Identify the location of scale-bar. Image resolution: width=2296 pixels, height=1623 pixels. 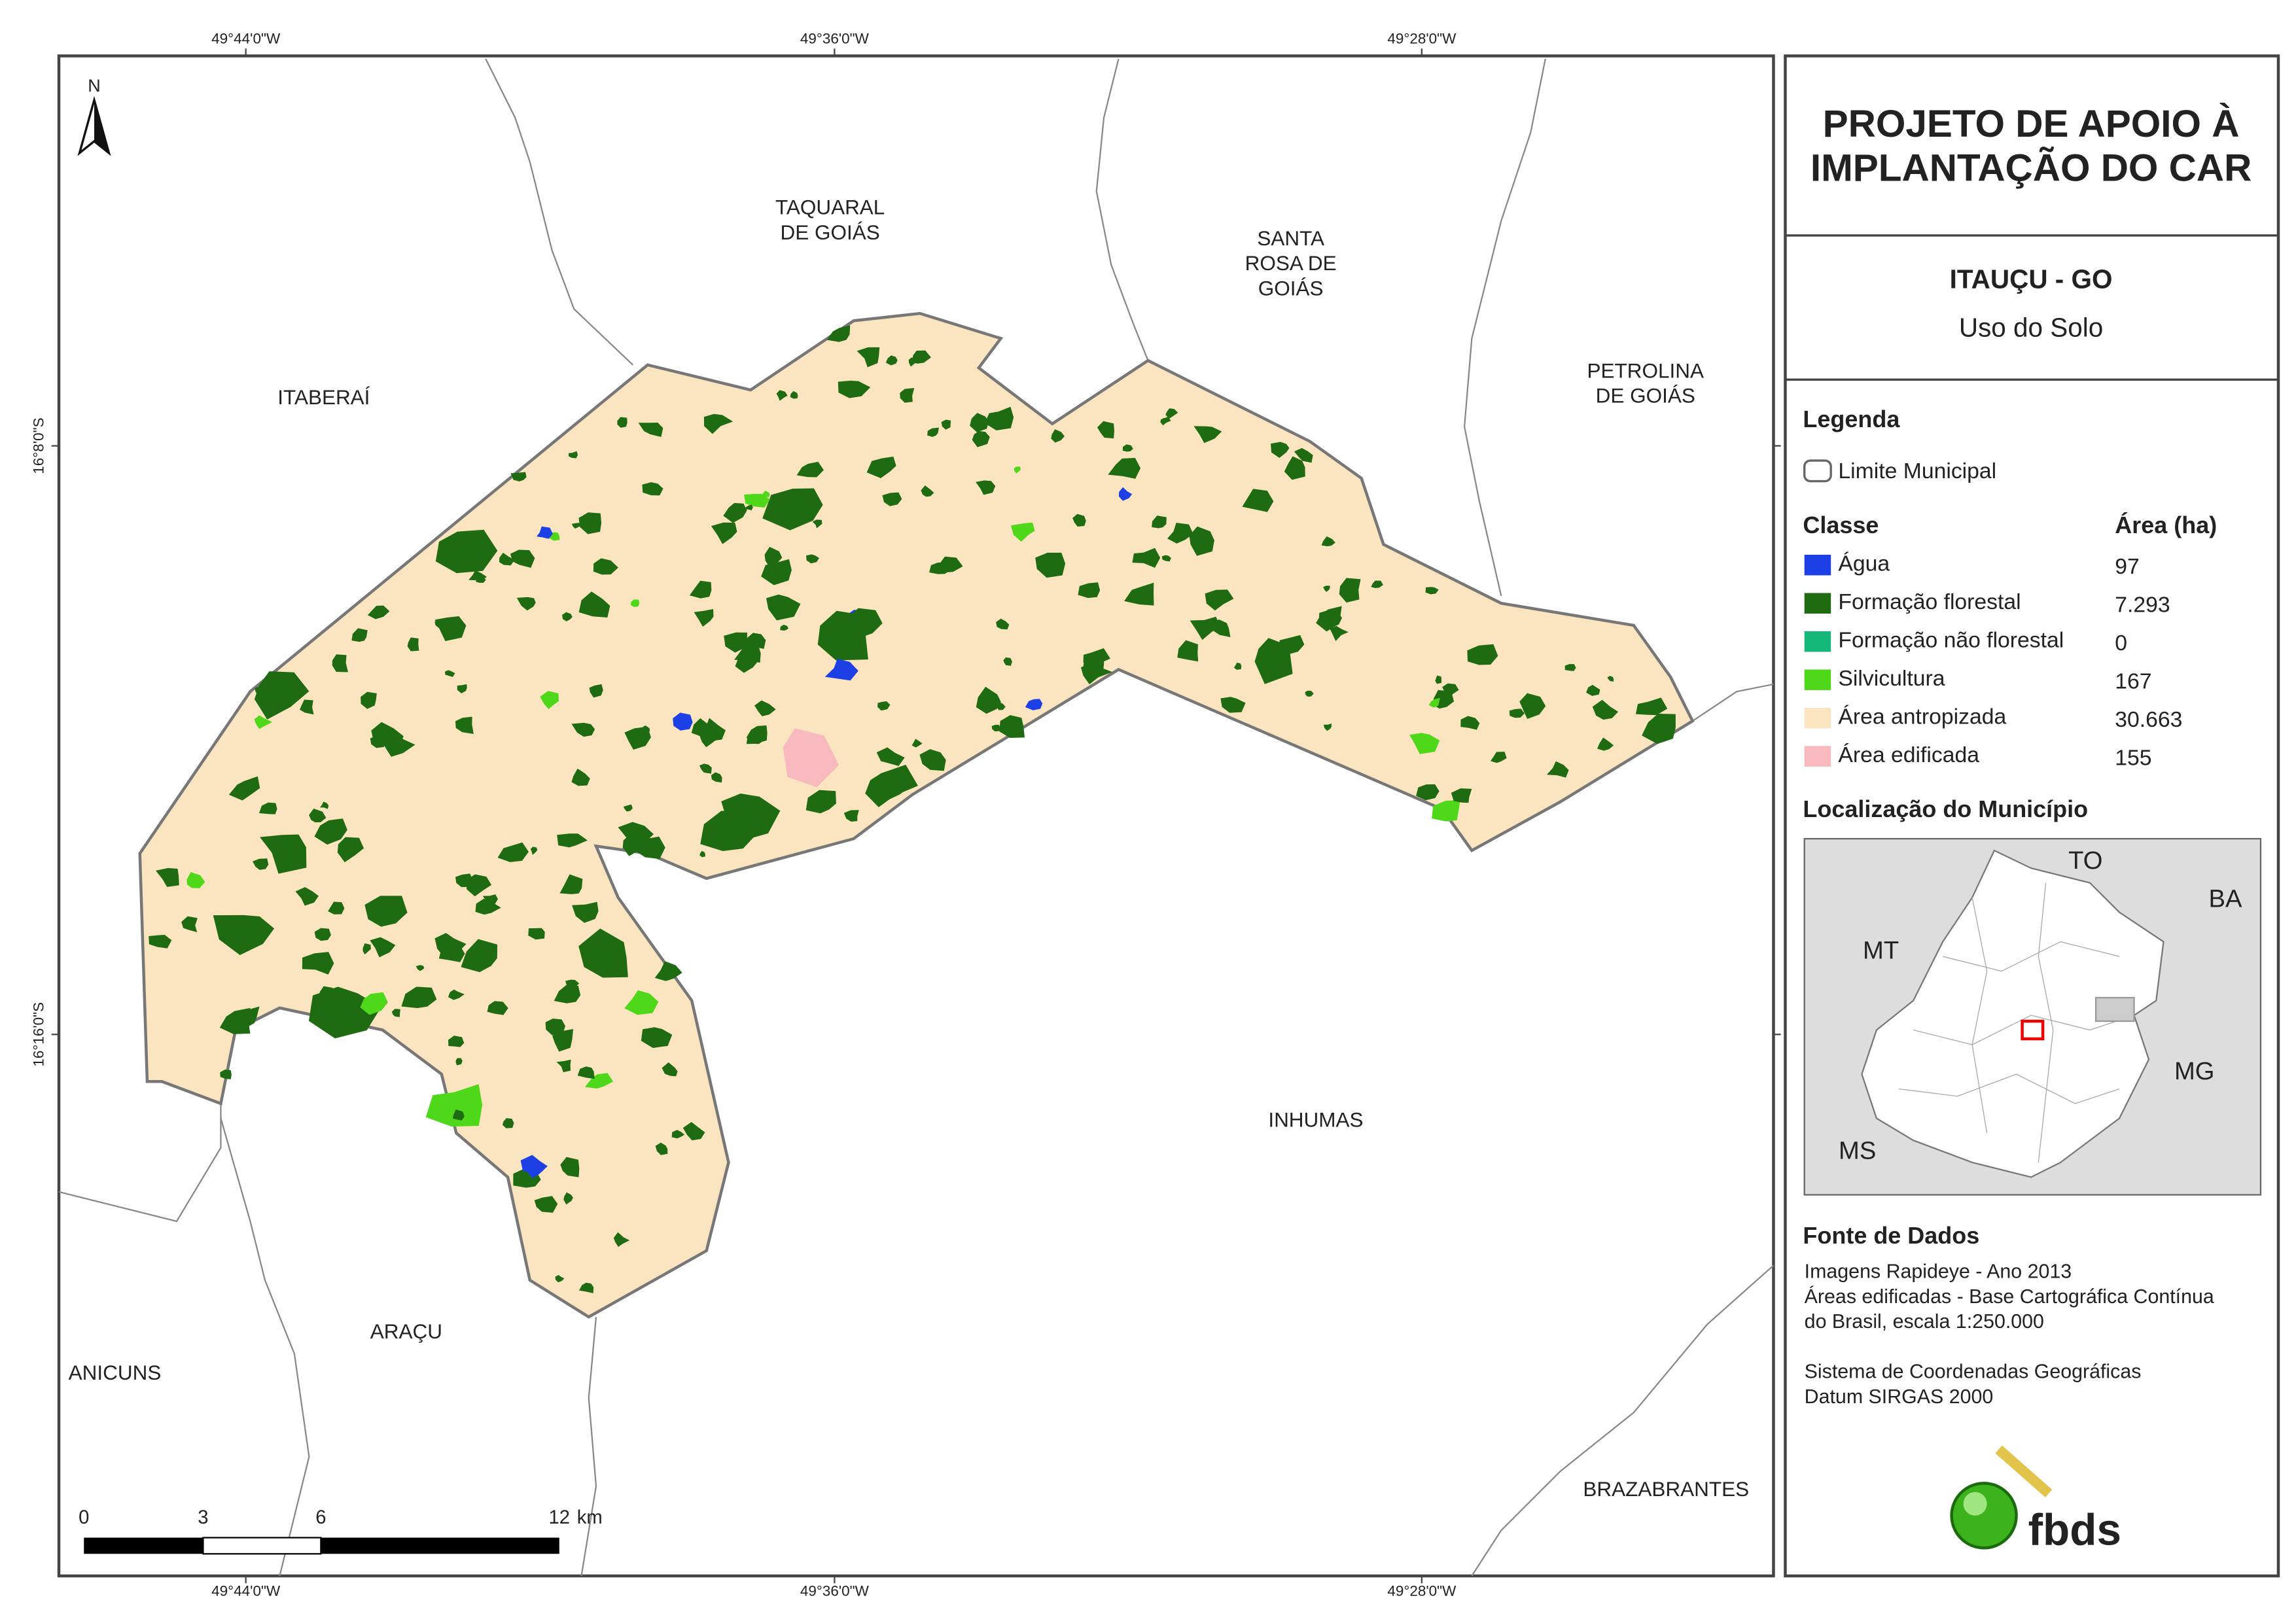
(321, 1546).